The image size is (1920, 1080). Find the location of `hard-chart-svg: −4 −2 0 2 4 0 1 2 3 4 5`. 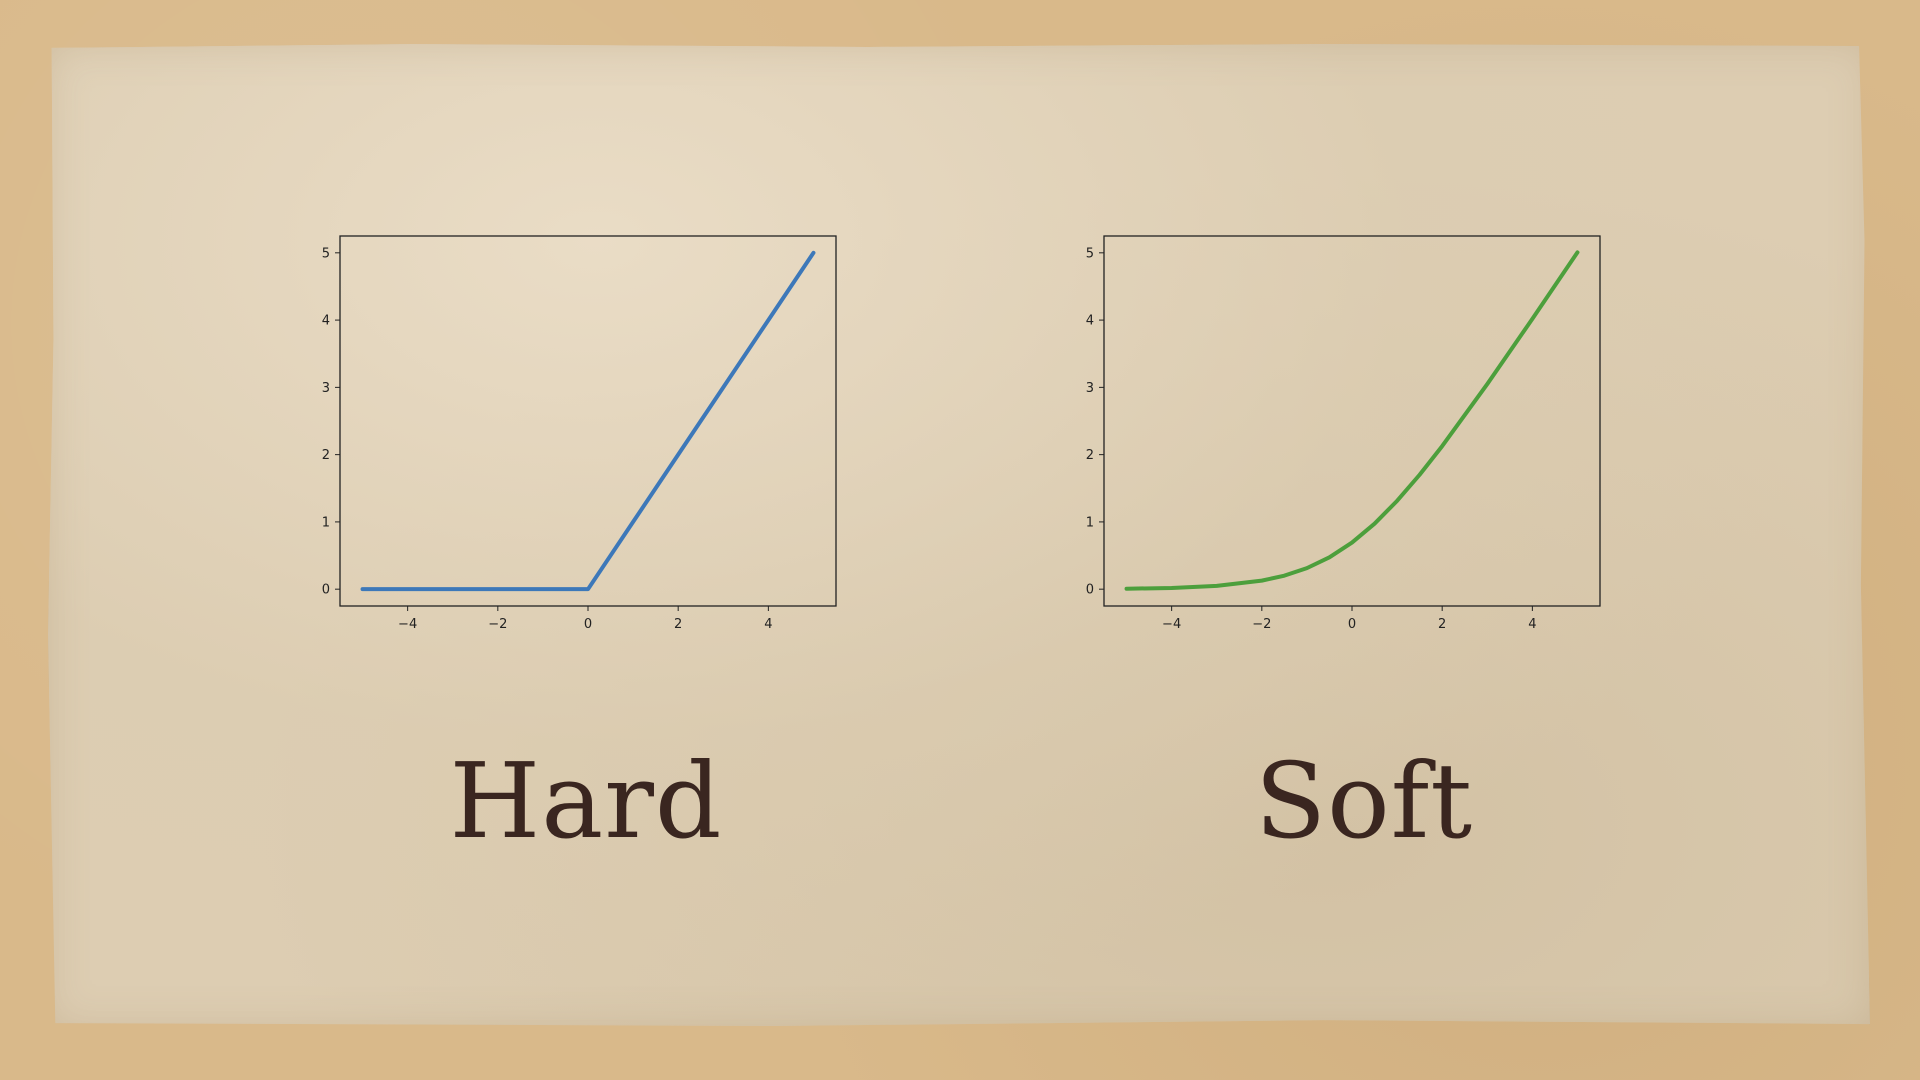

hard-chart-svg: −4 −2 0 2 4 0 1 2 3 4 5 is located at coordinates (579, 433).